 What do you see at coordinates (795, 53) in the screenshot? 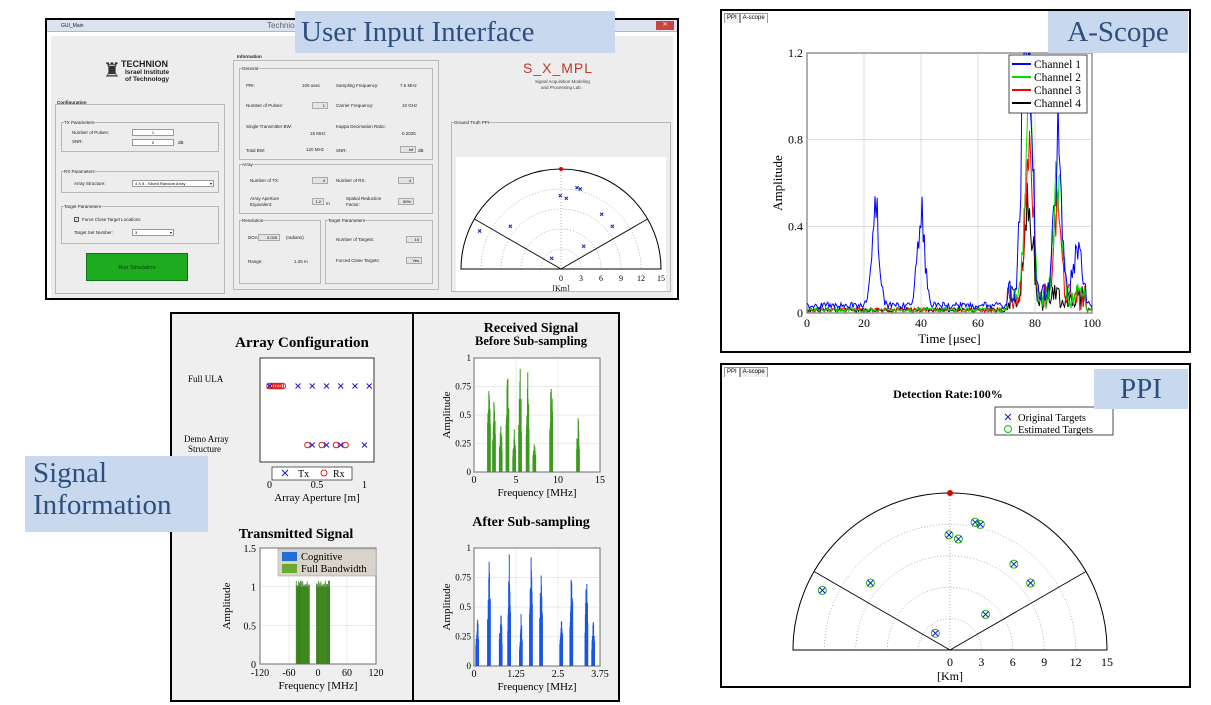
I see `ascope-y-tick: 1.2` at bounding box center [795, 53].